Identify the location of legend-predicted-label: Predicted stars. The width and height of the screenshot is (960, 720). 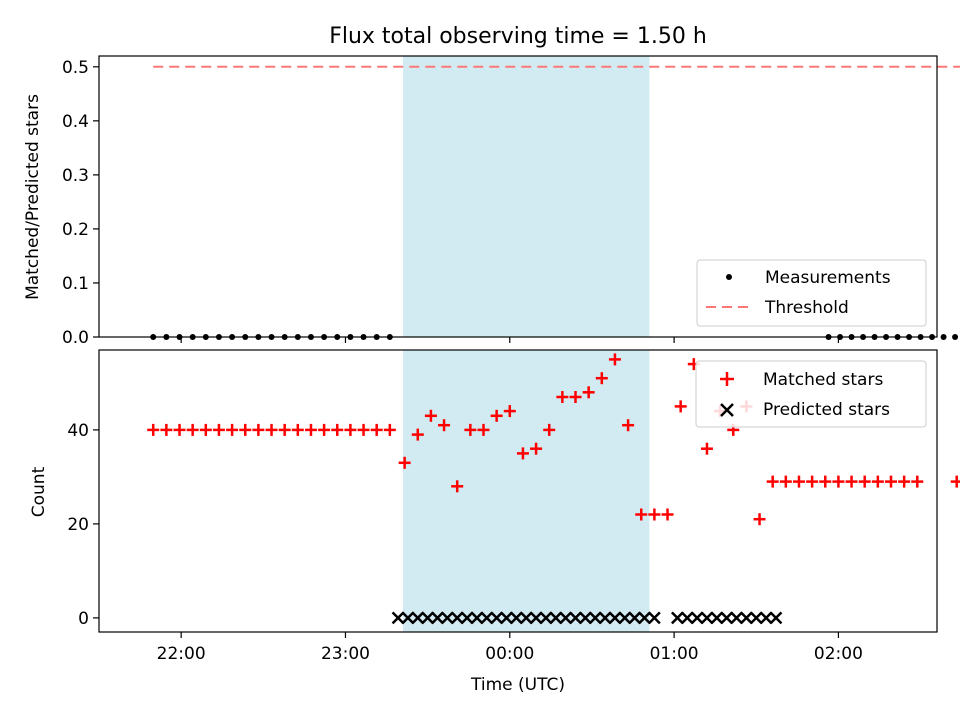
(826, 410).